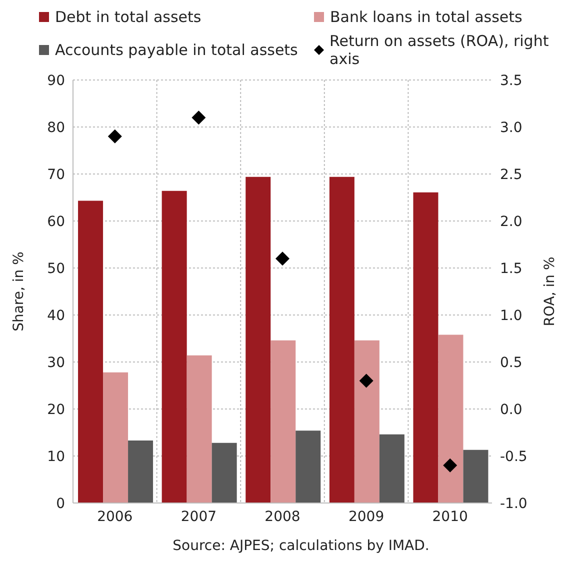 The height and width of the screenshot is (566, 572). Describe the element at coordinates (60, 504) in the screenshot. I see `y-tick-label: 0` at that location.